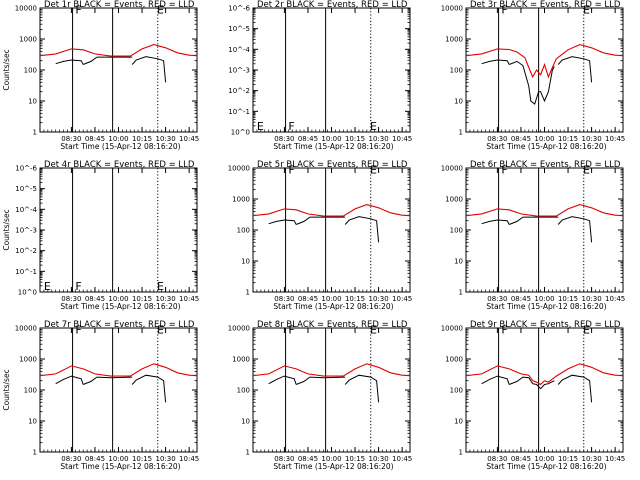 This screenshot has height=480, width=640. I want to click on chart-title: Det 9r BLACK = Events, RED = LLD, so click(545, 325).